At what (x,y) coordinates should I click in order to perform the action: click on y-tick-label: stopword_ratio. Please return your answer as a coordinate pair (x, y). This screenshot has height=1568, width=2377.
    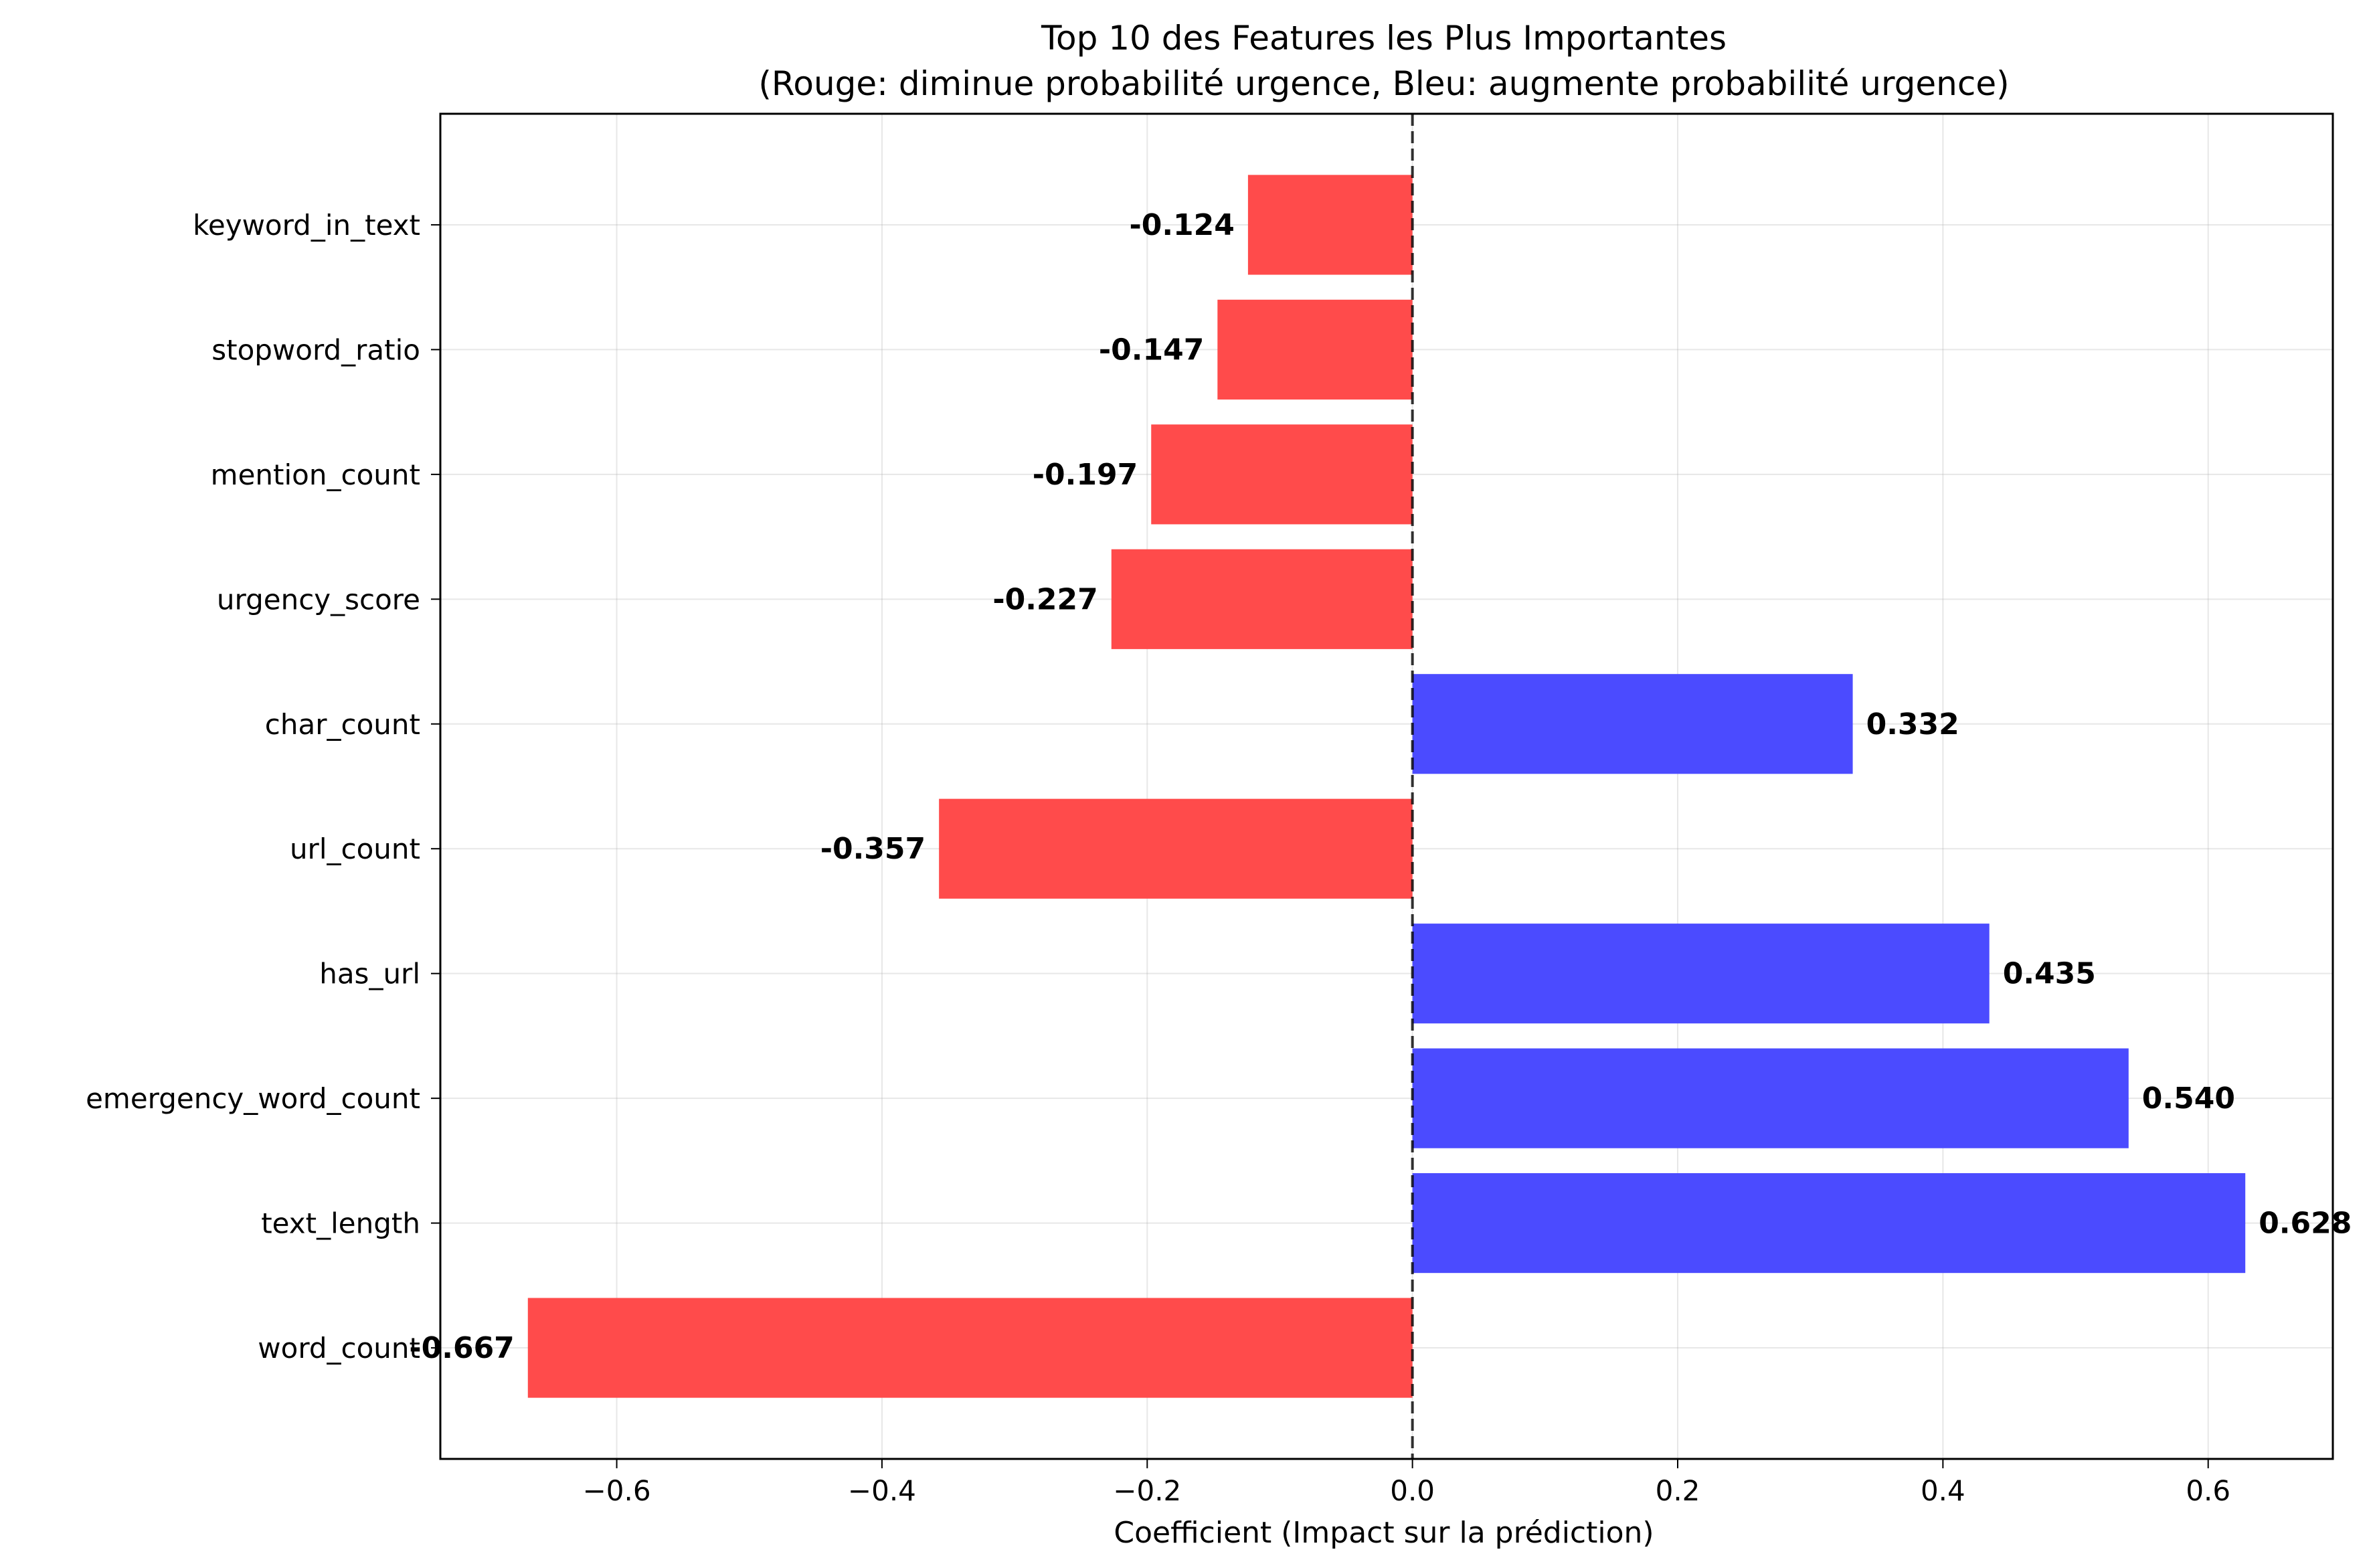
    Looking at the image, I should click on (315, 349).